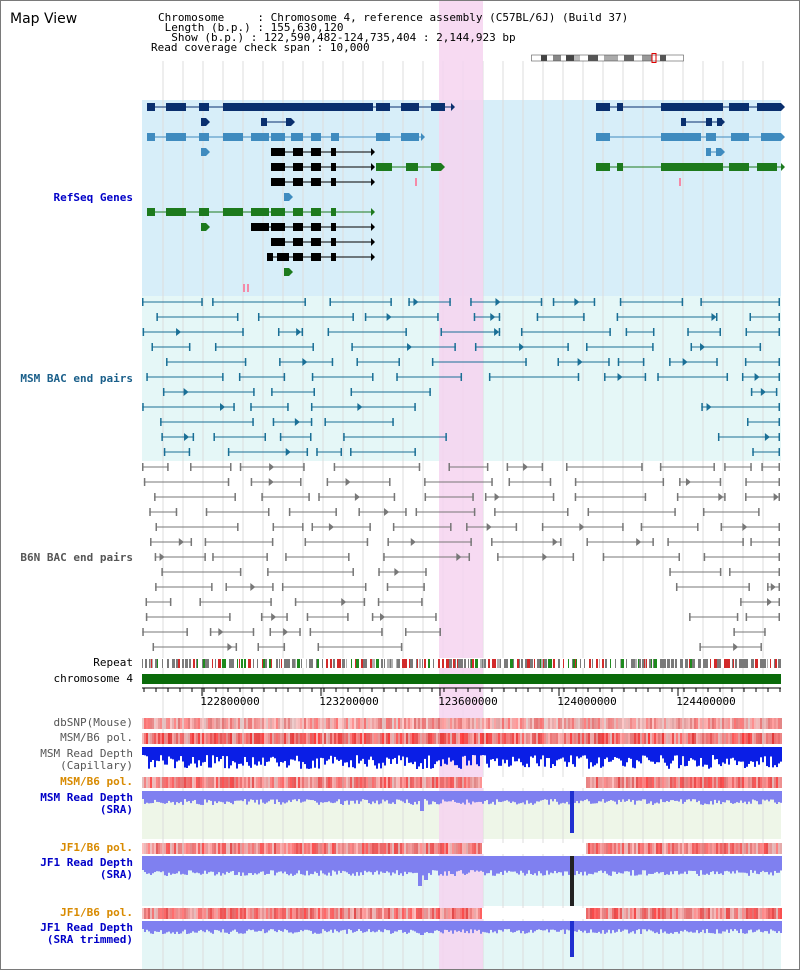 The height and width of the screenshot is (970, 800). What do you see at coordinates (577, 58) in the screenshot?
I see `ideogram-band` at bounding box center [577, 58].